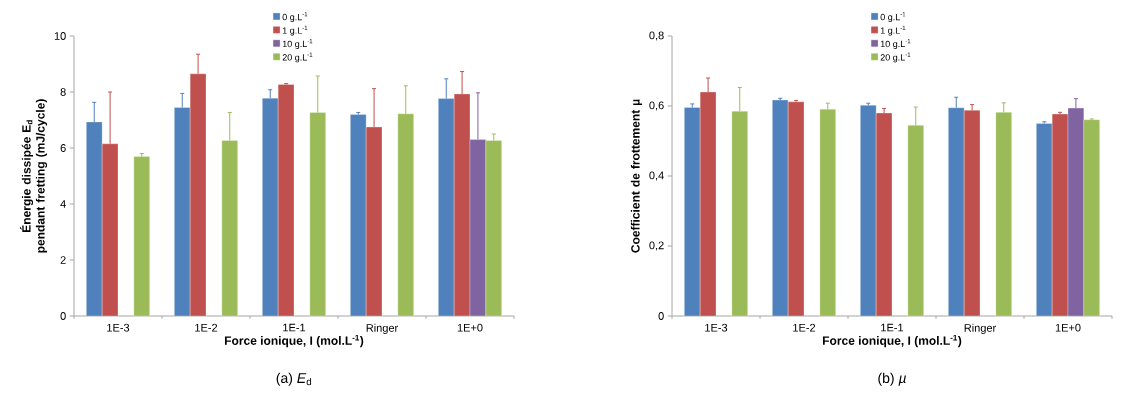 This screenshot has width=1141, height=408. Describe the element at coordinates (656, 106) in the screenshot. I see `y-tick-label: 0,6` at that location.